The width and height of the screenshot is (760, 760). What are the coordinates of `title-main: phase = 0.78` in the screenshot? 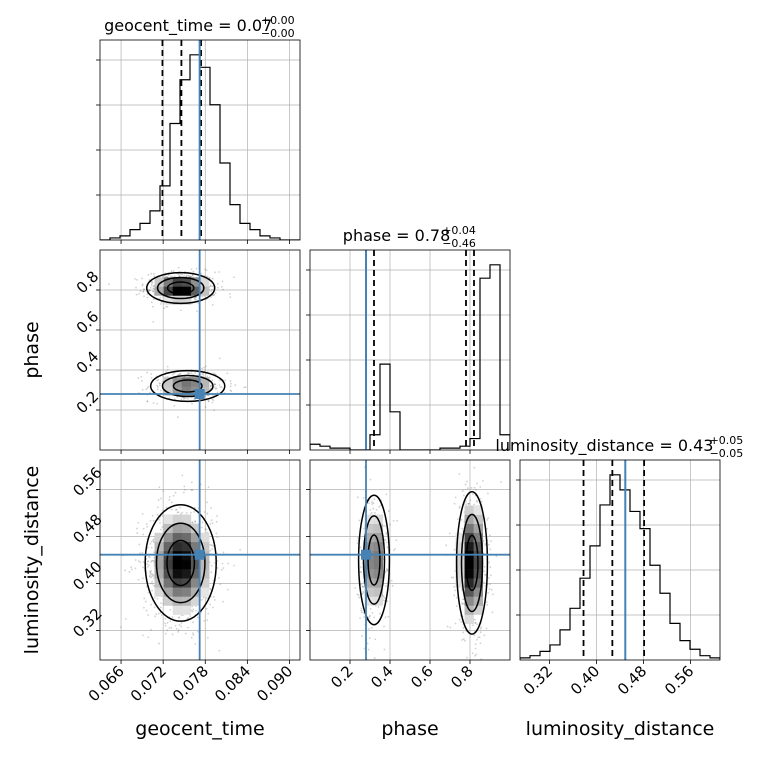 It's located at (396, 235).